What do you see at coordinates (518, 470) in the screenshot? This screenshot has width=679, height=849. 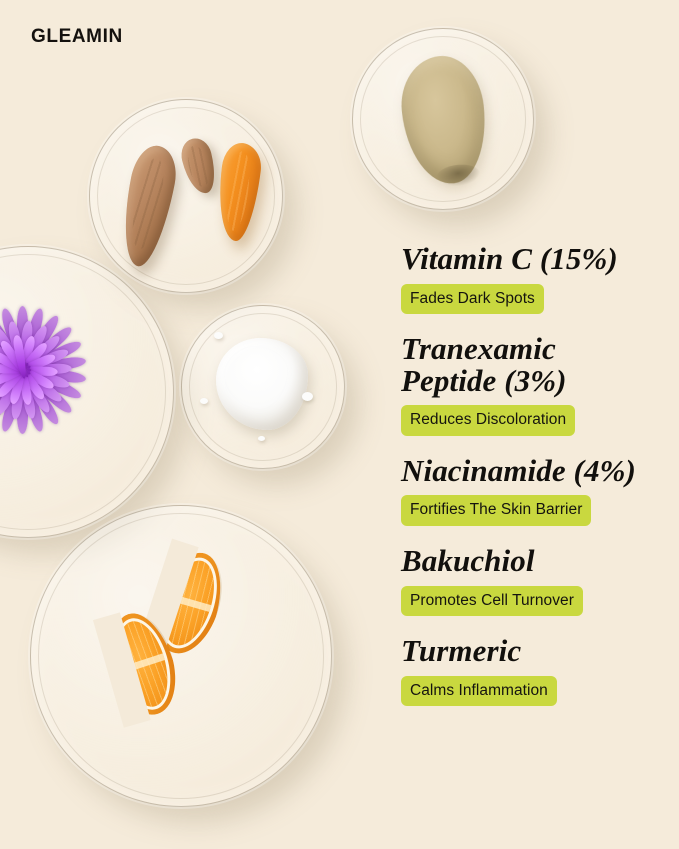 I see `ingredient-name: Niacinamide (4%)` at bounding box center [518, 470].